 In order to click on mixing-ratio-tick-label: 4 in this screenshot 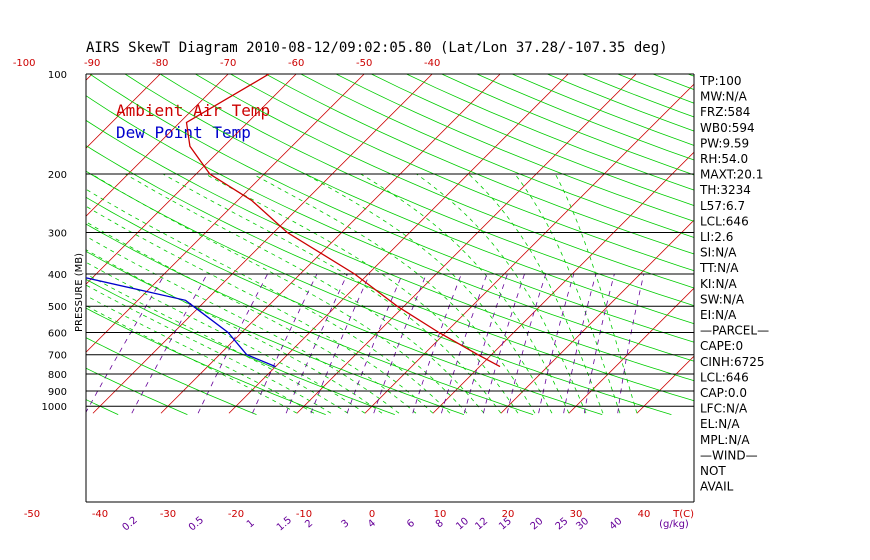, I will do `click(372, 524)`.